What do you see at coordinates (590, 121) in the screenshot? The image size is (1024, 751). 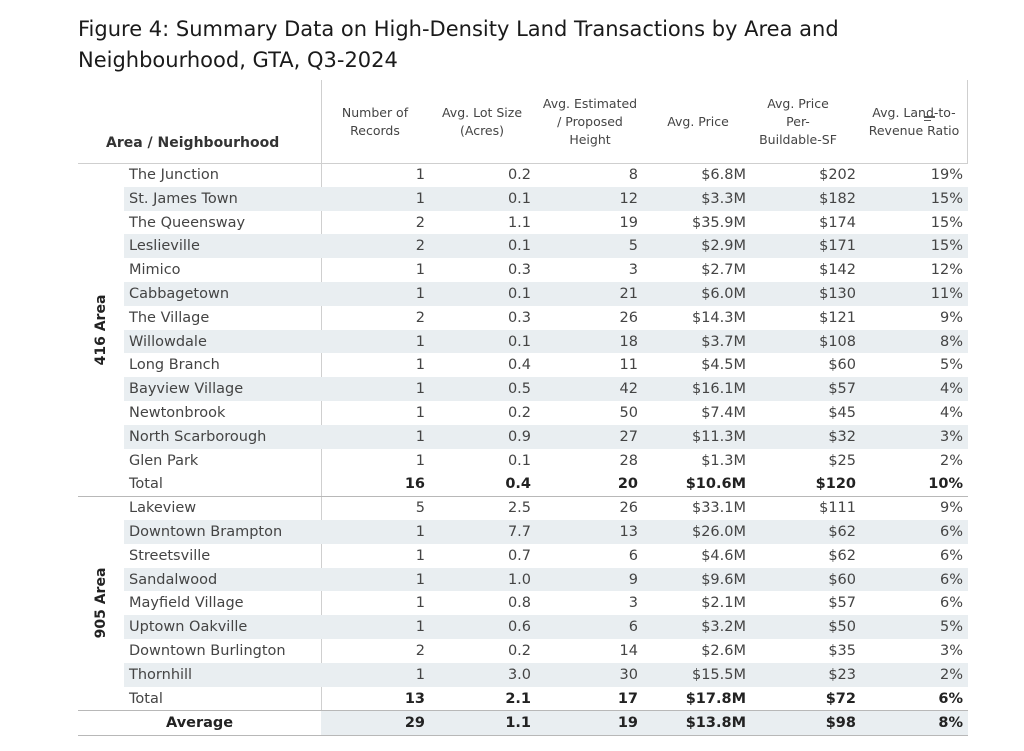 I see `column-header-line: / Proposed` at bounding box center [590, 121].